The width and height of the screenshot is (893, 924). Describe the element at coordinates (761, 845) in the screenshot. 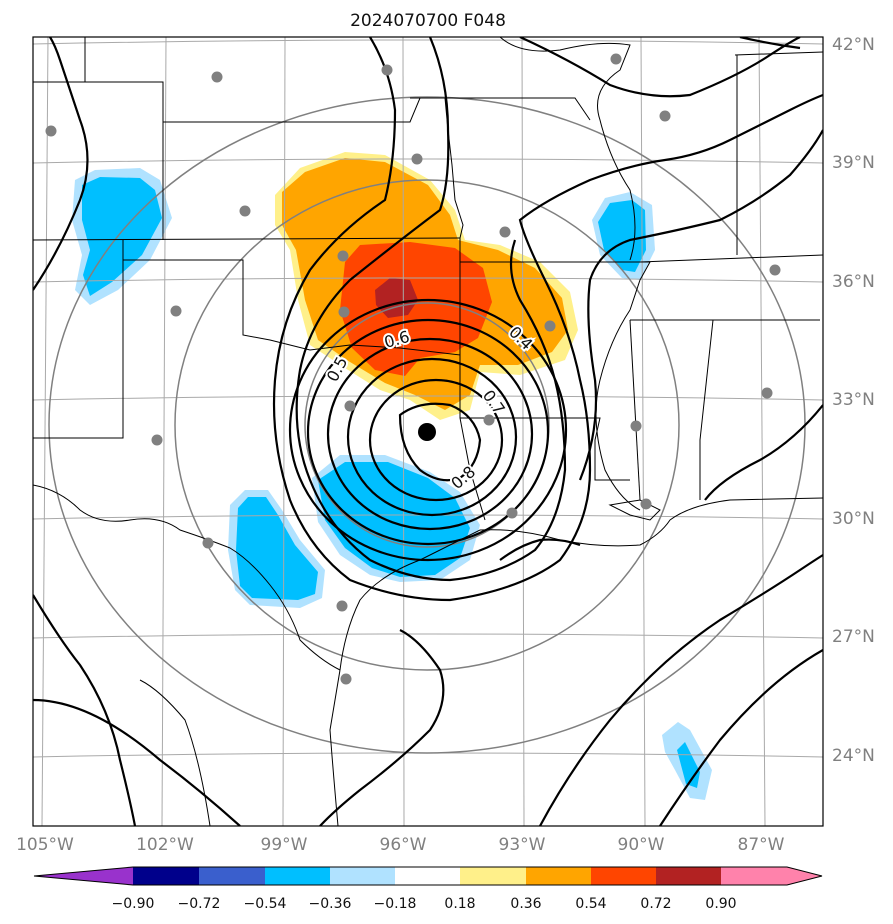

I see `lon-label-87w: 87°W` at that location.